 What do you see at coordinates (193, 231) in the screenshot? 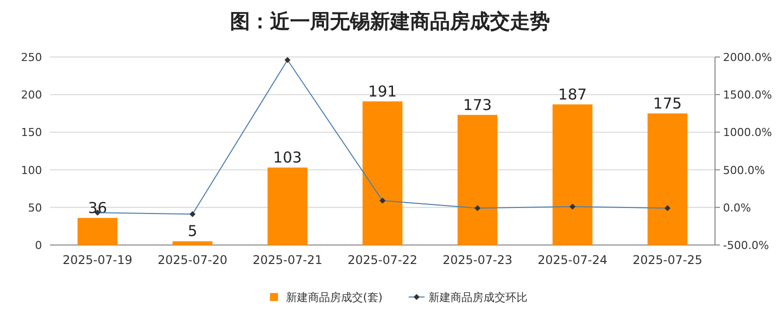
I see `data-label: 5` at bounding box center [193, 231].